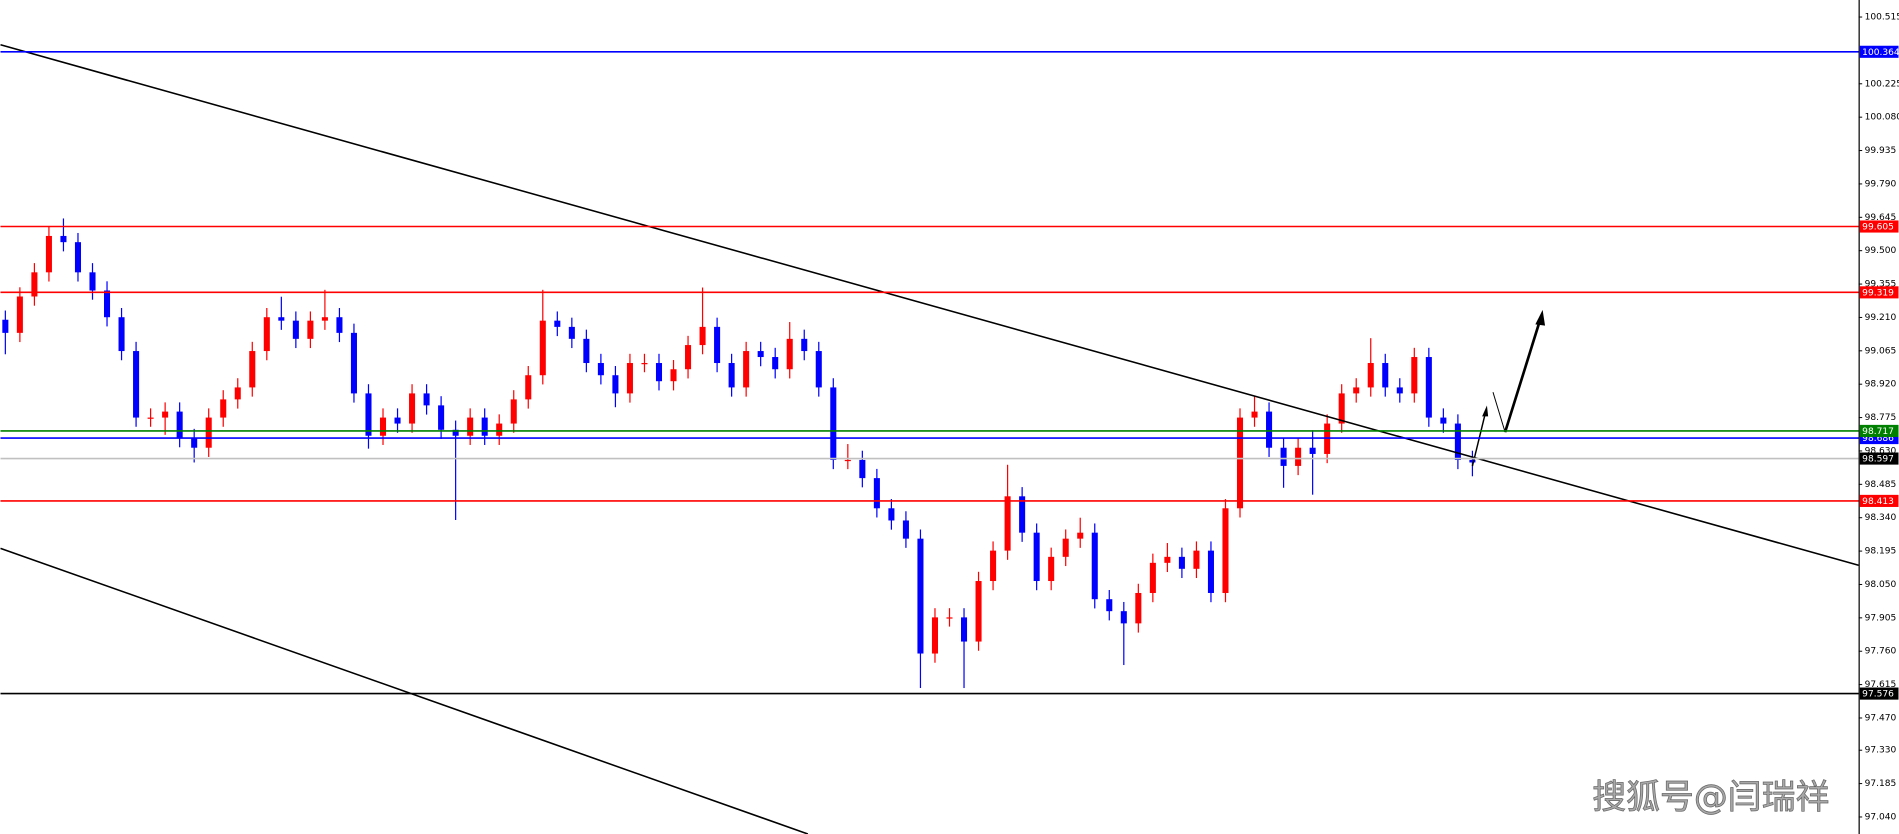 This screenshot has width=1899, height=834. I want to click on level-label: 98.717, so click(1878, 432).